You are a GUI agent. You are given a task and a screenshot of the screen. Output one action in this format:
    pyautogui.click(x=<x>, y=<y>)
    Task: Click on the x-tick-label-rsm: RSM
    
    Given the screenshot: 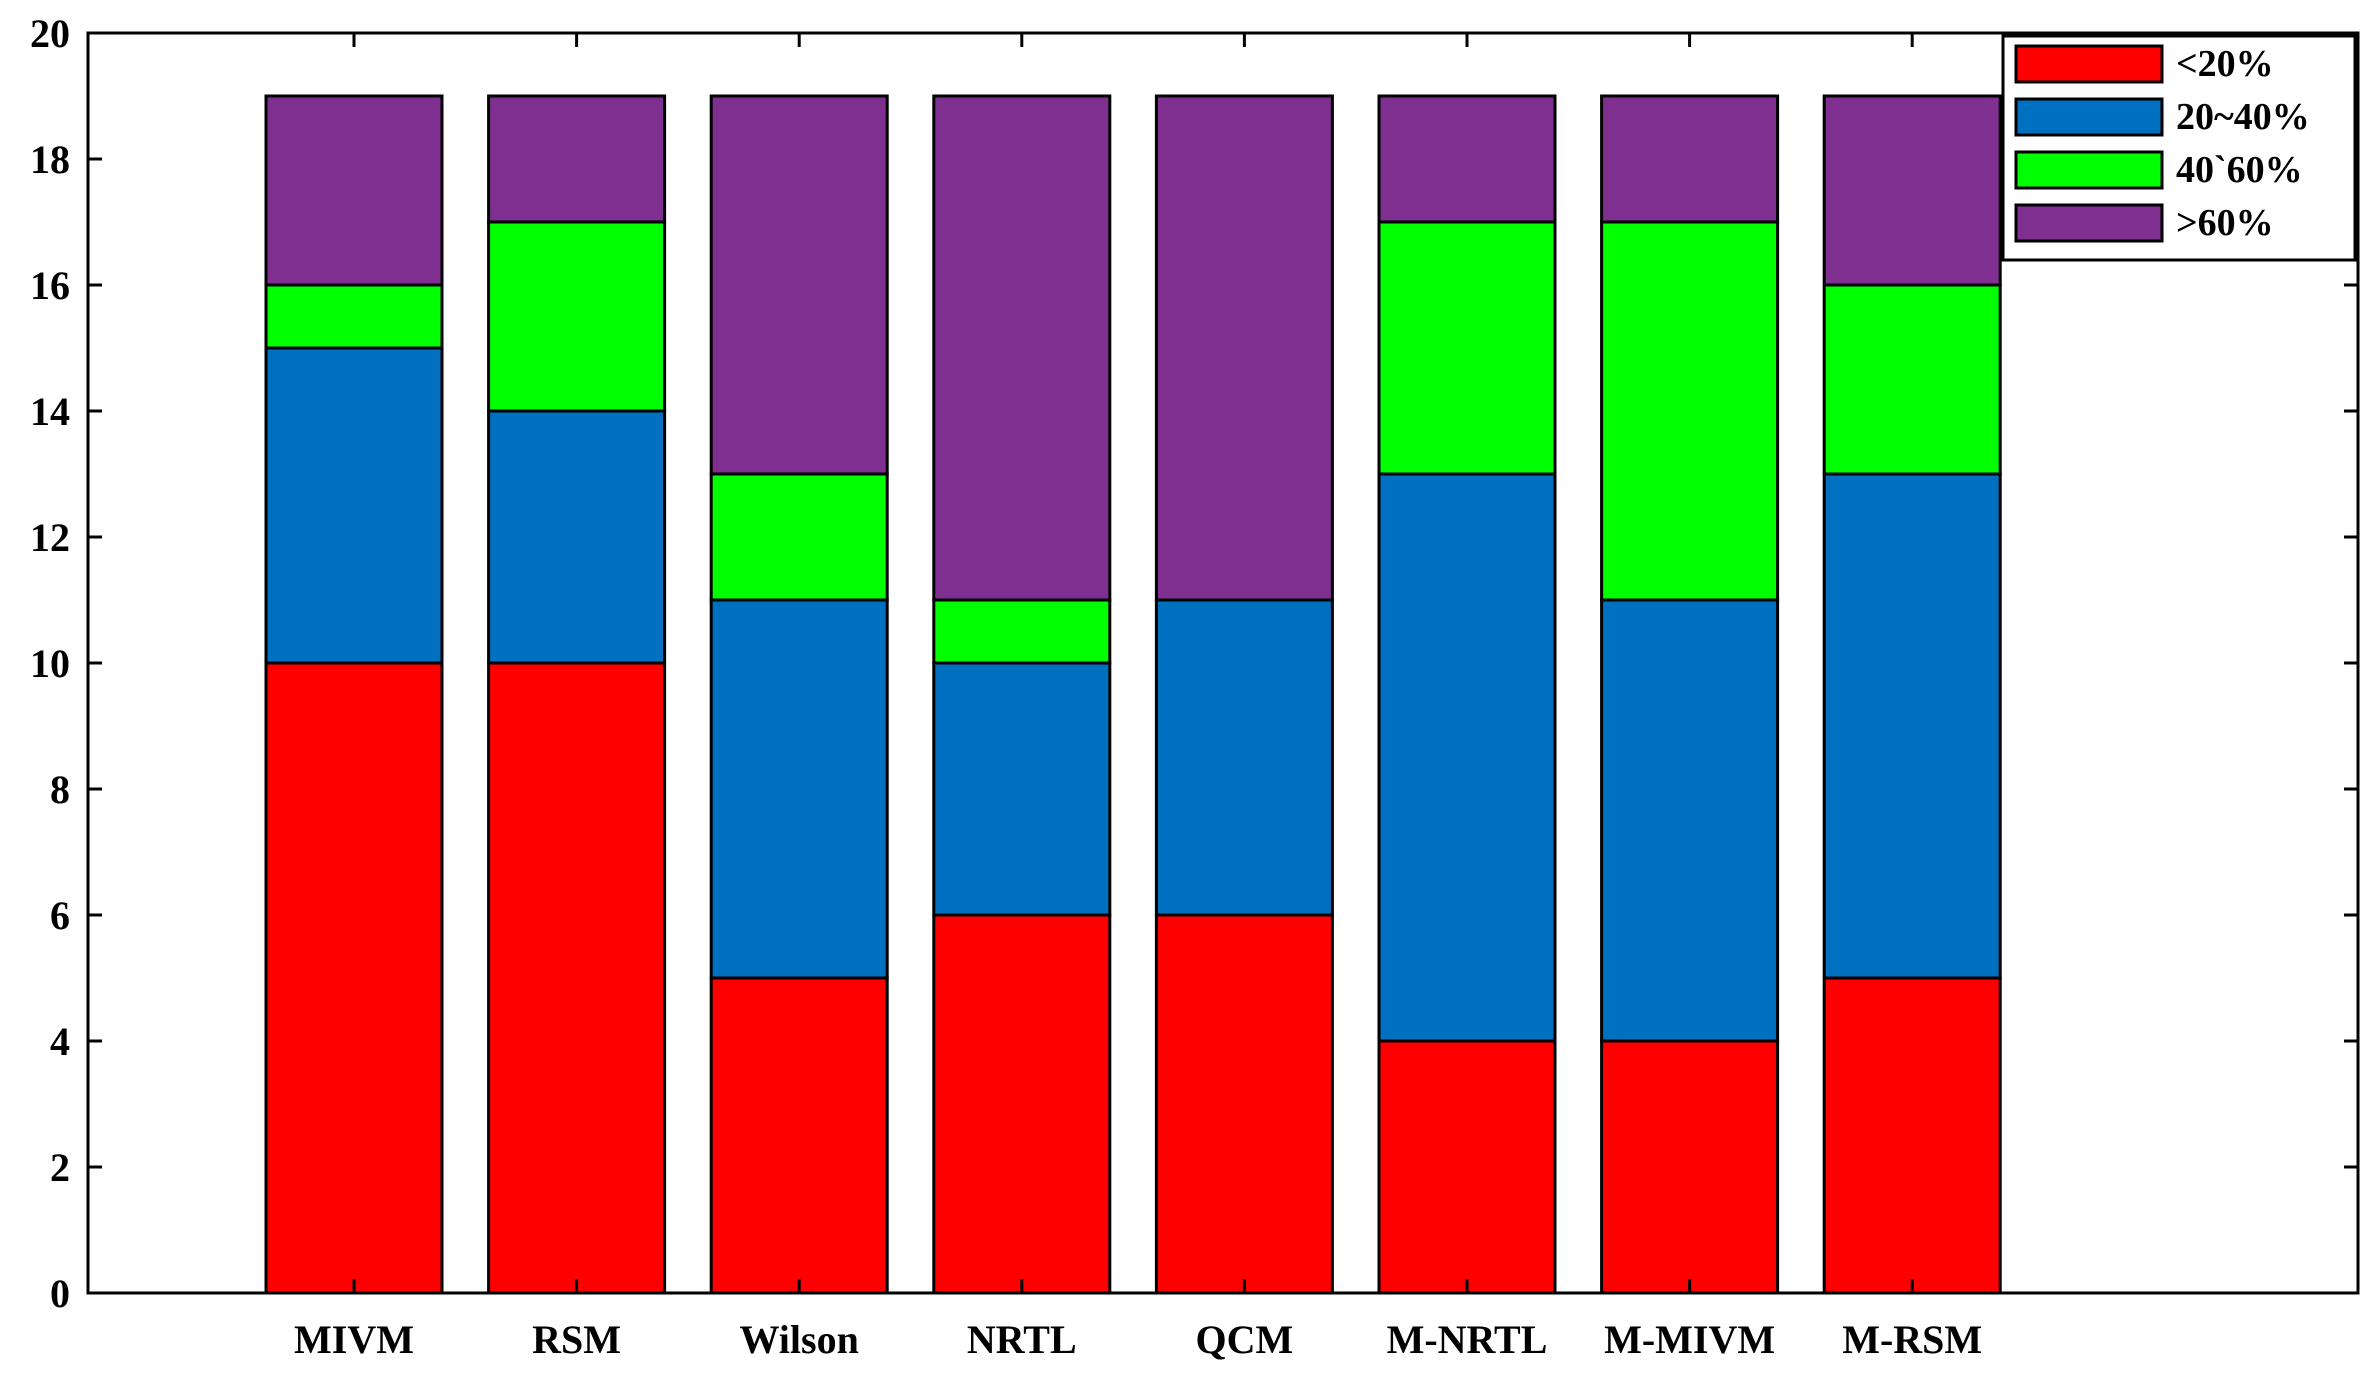 What is the action you would take?
    pyautogui.click(x=576, y=1339)
    